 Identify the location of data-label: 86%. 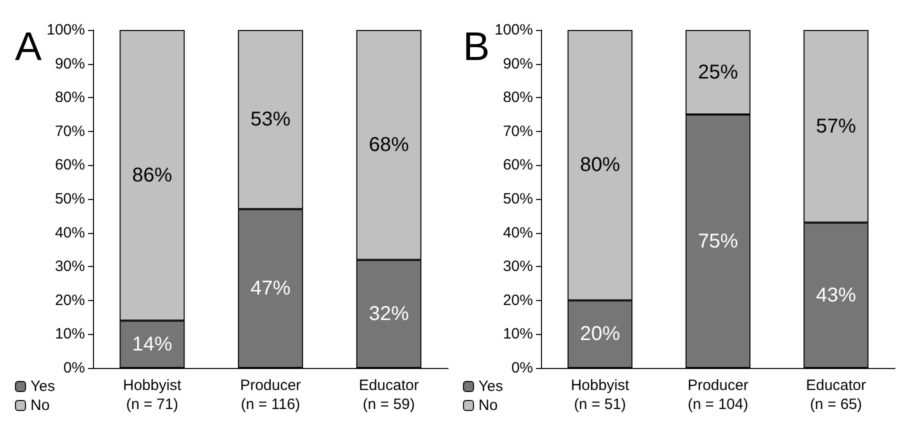
(152, 175).